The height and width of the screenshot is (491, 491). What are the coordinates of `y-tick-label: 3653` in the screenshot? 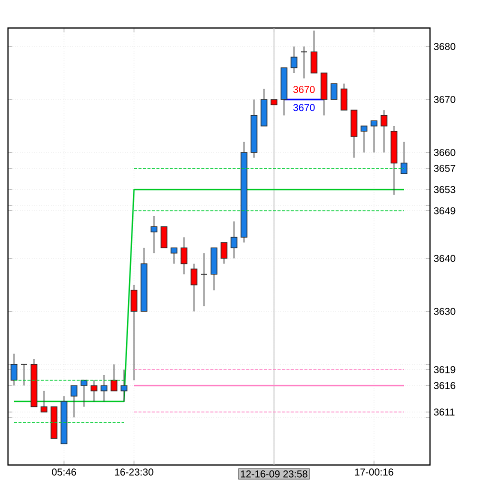 It's located at (445, 190).